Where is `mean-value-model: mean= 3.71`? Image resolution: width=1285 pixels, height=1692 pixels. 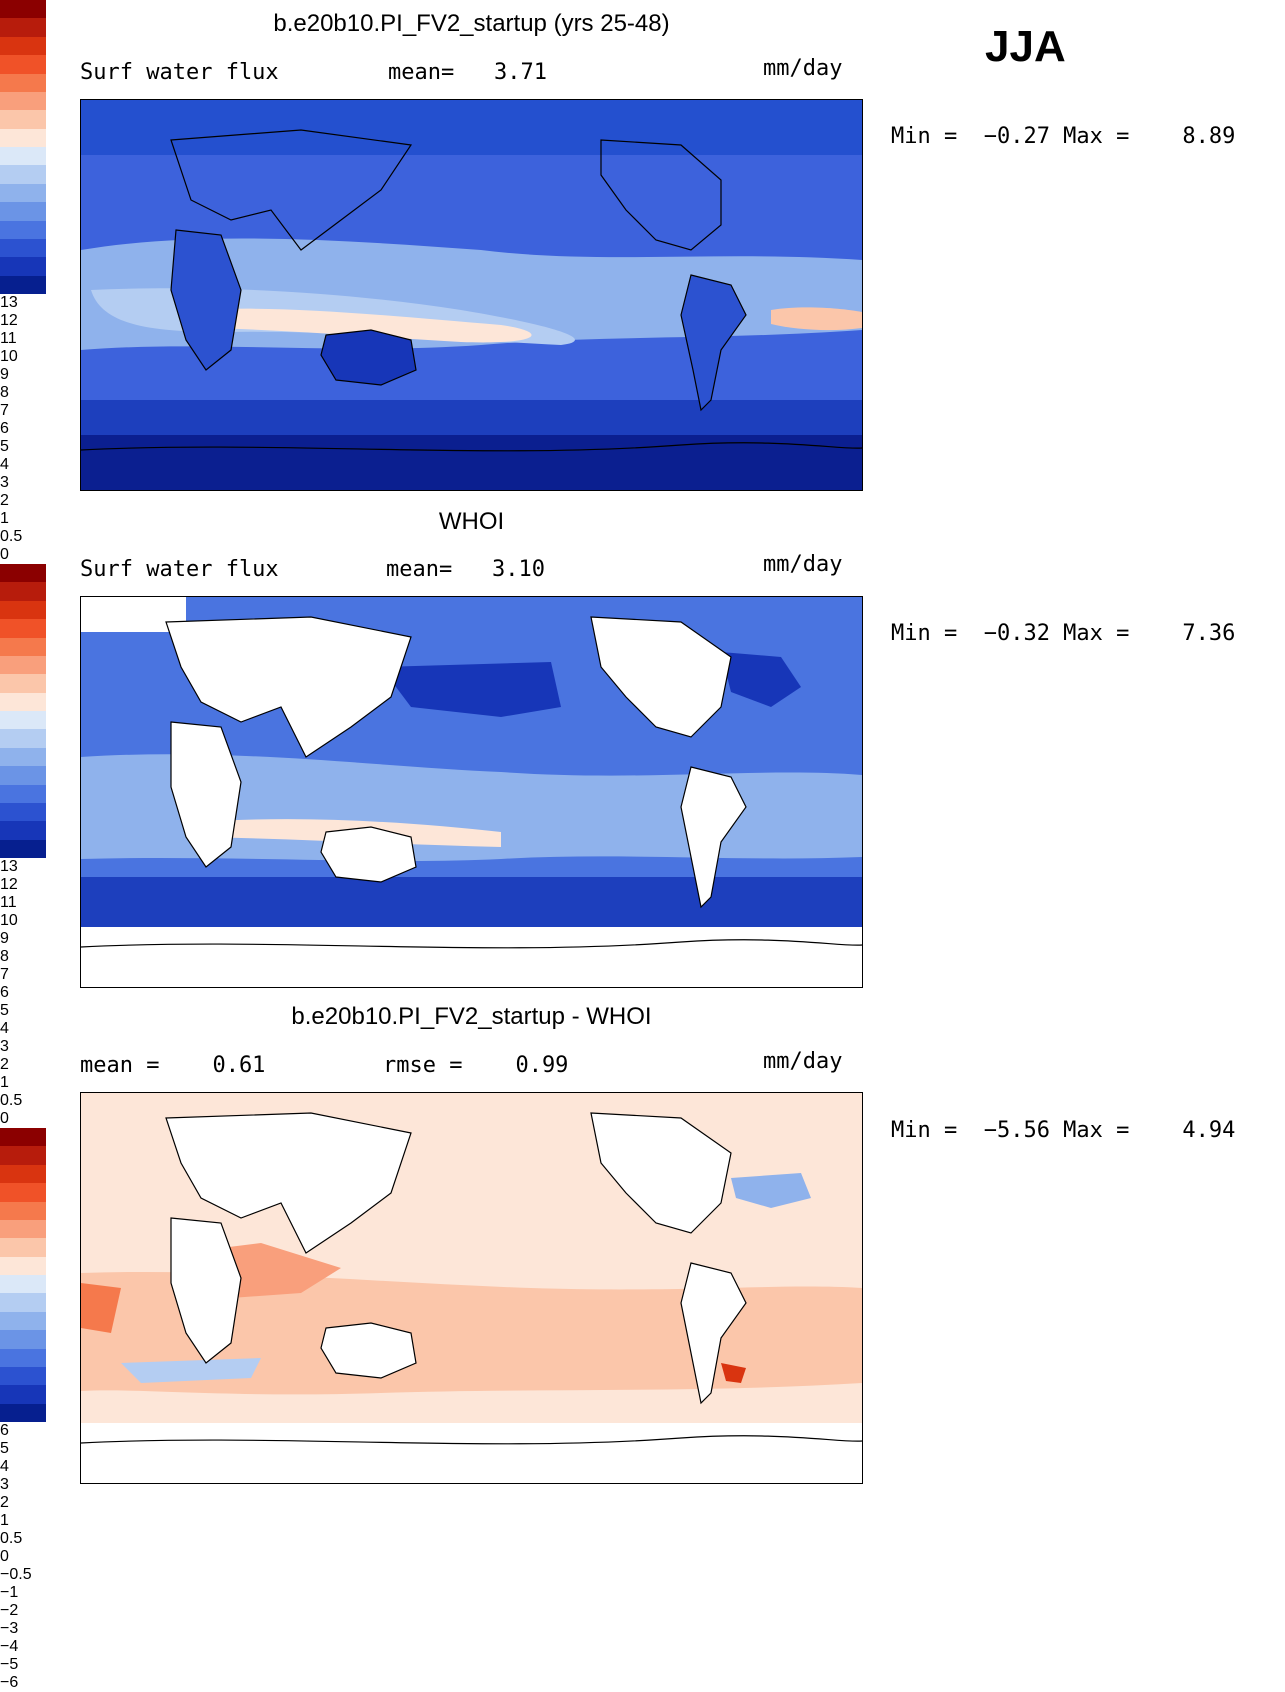 mean-value-model: mean= 3.71 is located at coordinates (467, 72).